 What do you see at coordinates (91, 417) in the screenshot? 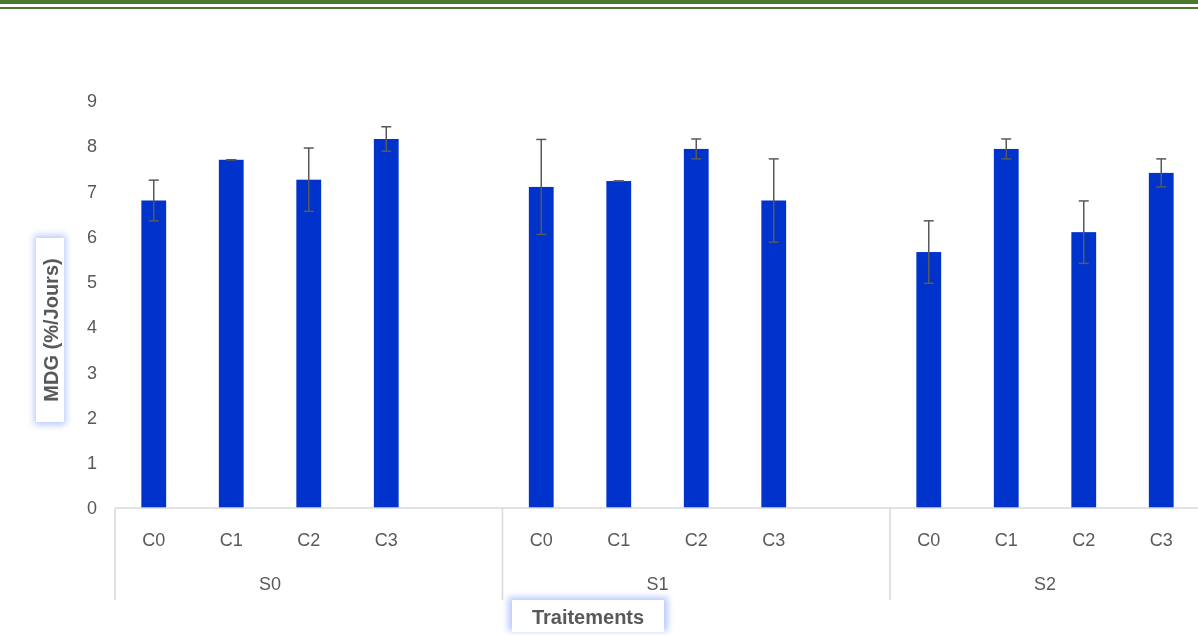
I see `y-tick-label: 2` at bounding box center [91, 417].